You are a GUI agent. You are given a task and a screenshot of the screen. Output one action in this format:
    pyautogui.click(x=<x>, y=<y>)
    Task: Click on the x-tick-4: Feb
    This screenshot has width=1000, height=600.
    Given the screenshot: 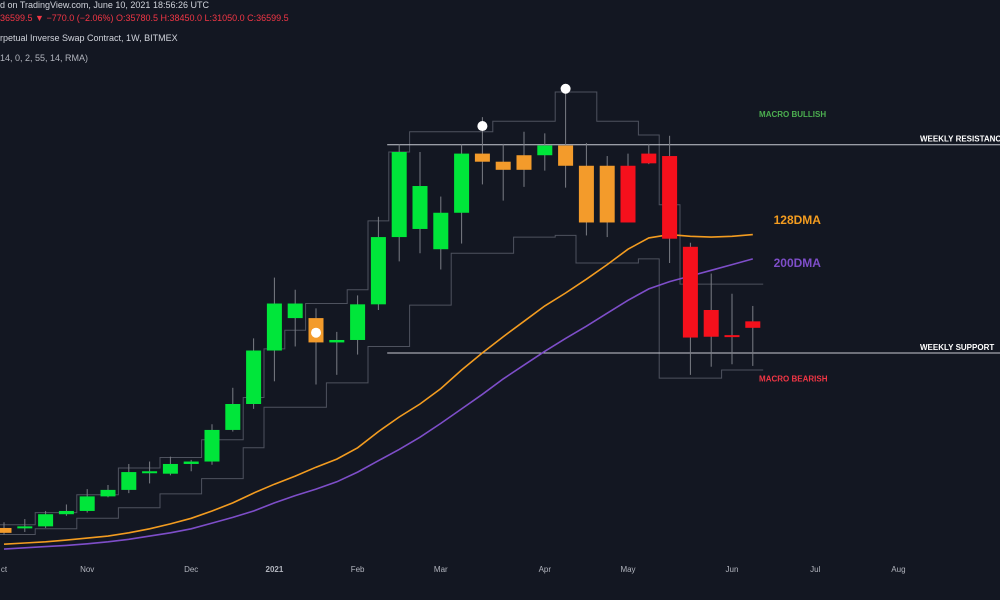 What is the action you would take?
    pyautogui.click(x=358, y=569)
    